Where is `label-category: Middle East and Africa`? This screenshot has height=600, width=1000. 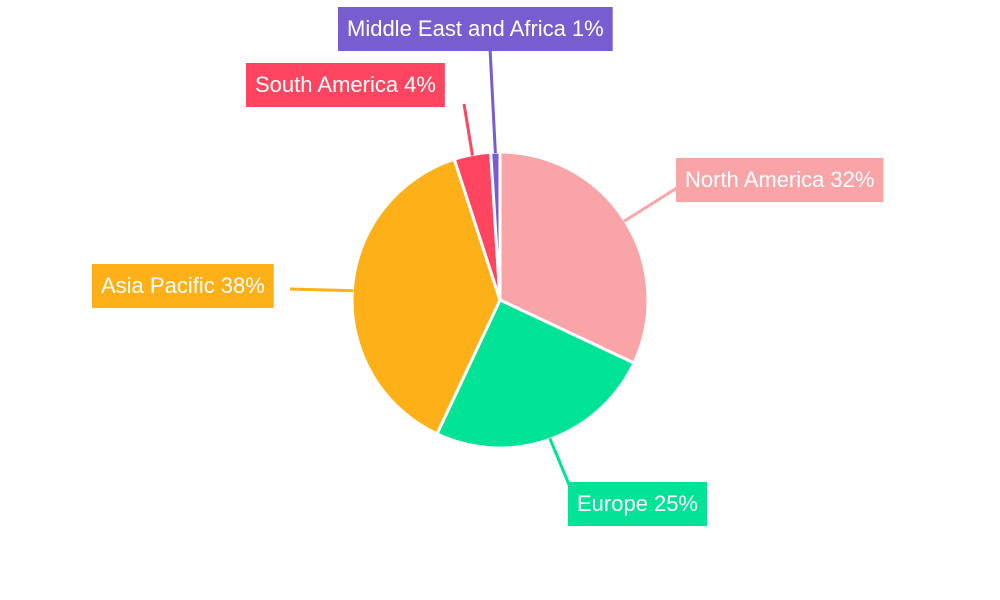
label-category: Middle East and Africa is located at coordinates (457, 28).